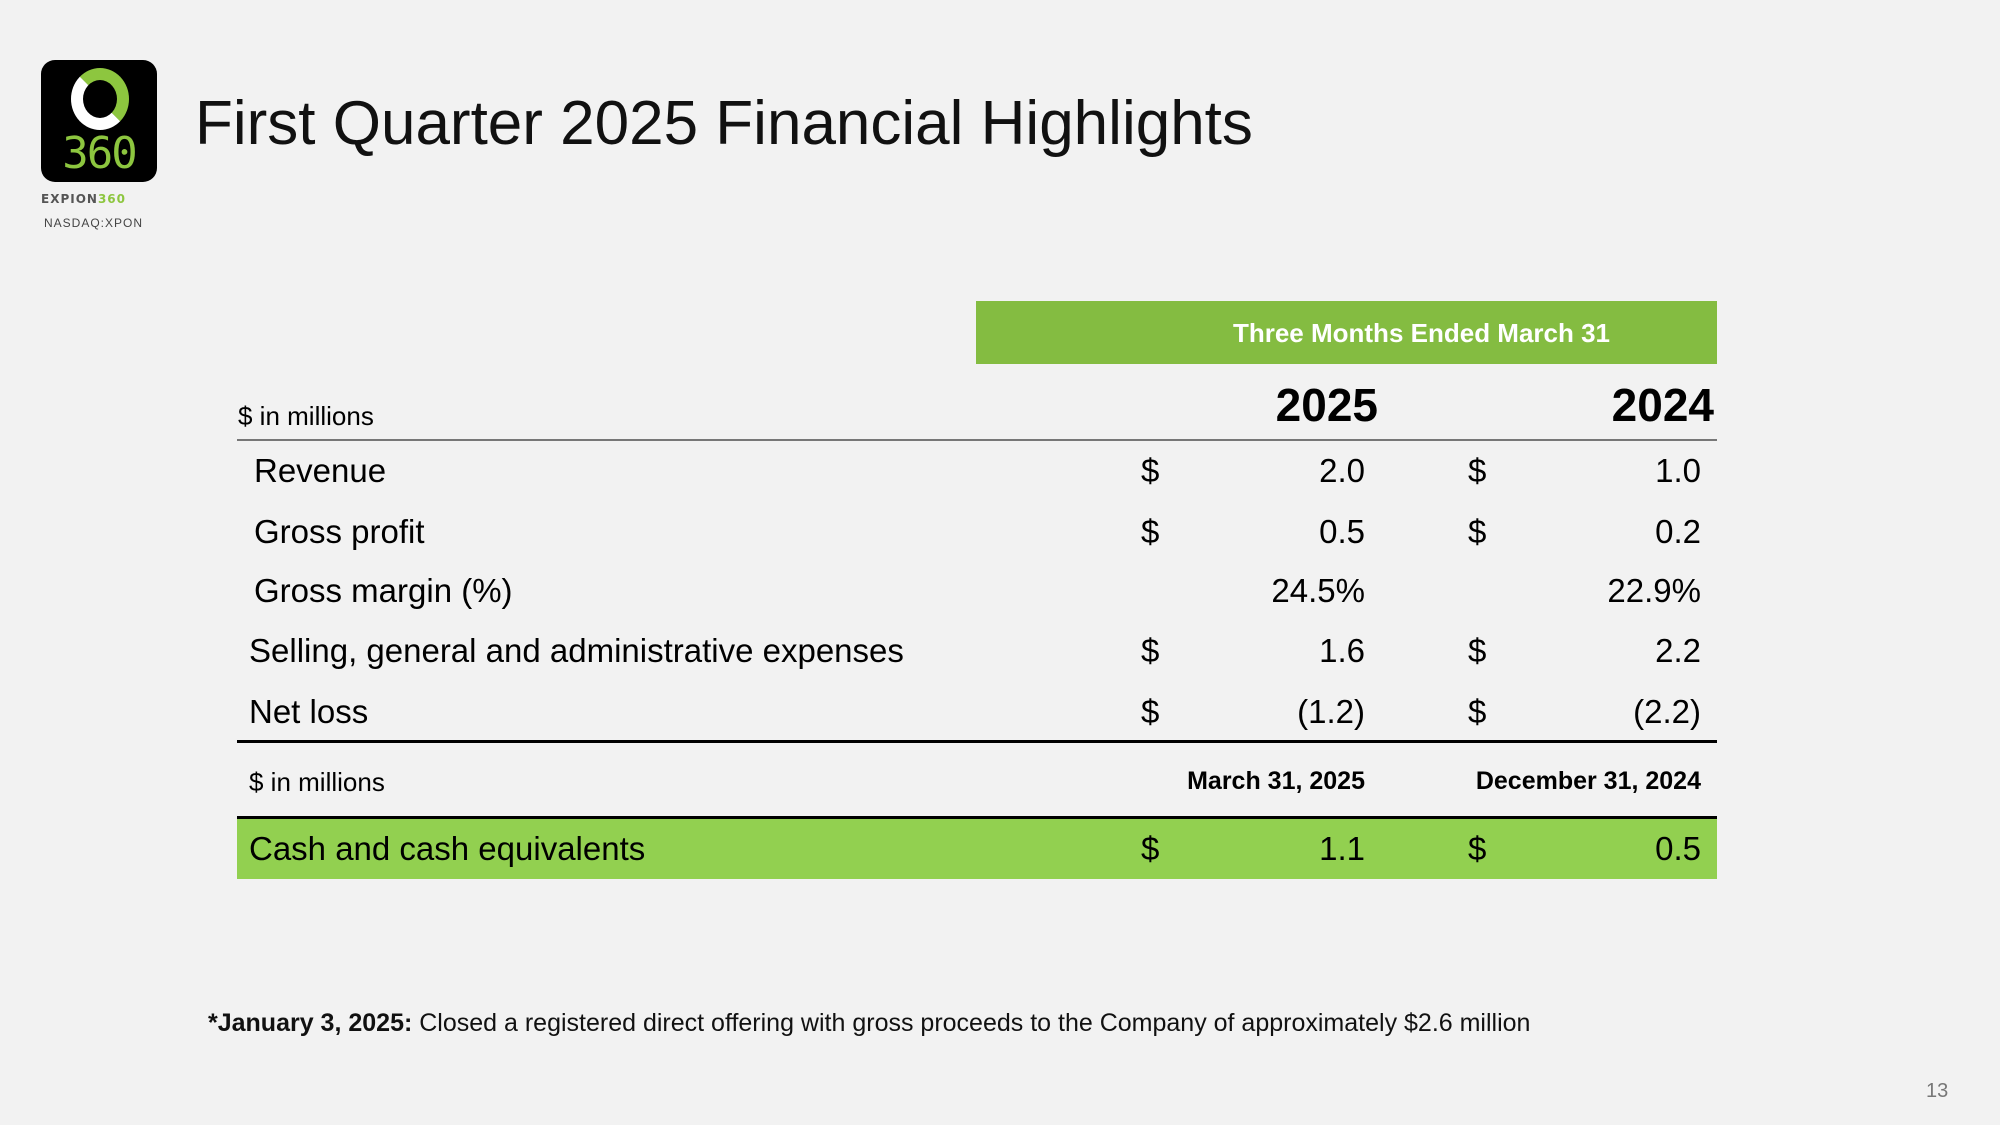 The height and width of the screenshot is (1125, 2000). Describe the element at coordinates (1678, 848) in the screenshot. I see `cash-value-2: 0.5` at that location.